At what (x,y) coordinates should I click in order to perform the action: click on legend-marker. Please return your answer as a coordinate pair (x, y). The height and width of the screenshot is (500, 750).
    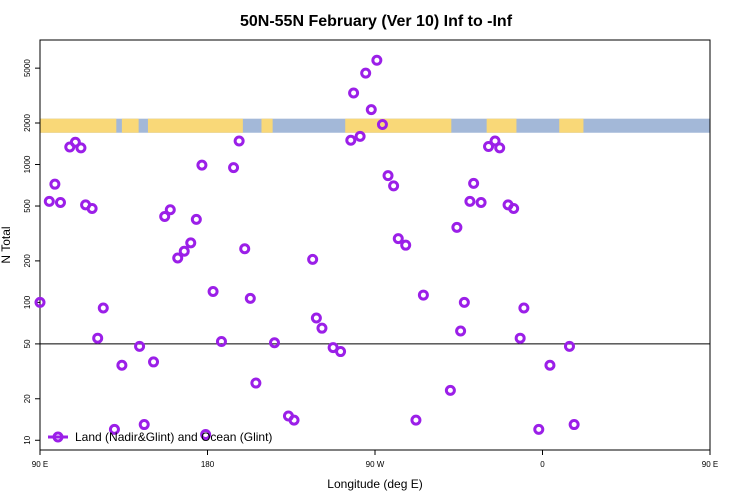
    Looking at the image, I should click on (58, 437).